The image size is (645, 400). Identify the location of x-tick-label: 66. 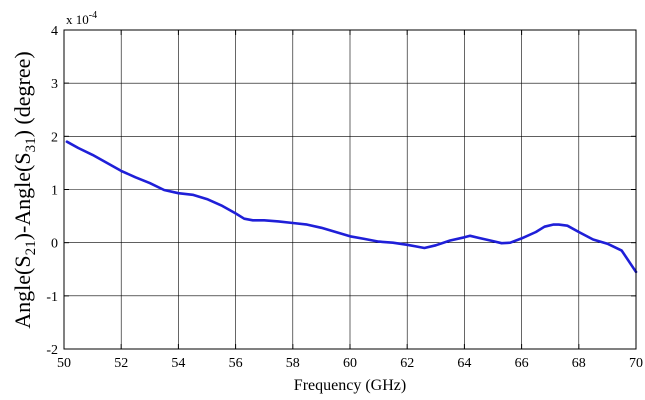
(522, 363).